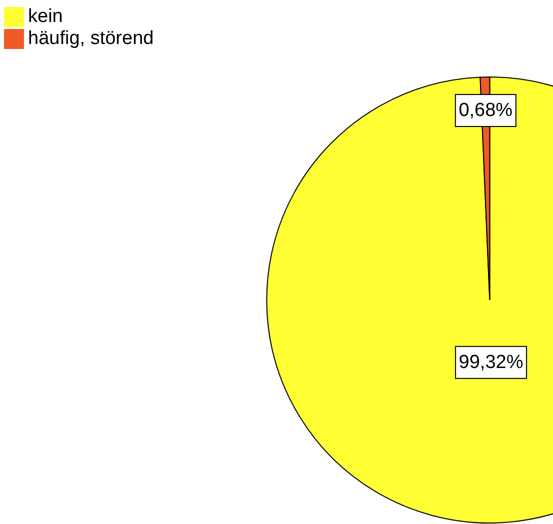 Image resolution: width=553 pixels, height=524 pixels. Describe the element at coordinates (91, 38) in the screenshot. I see `legend-label: häufig, störend` at that location.